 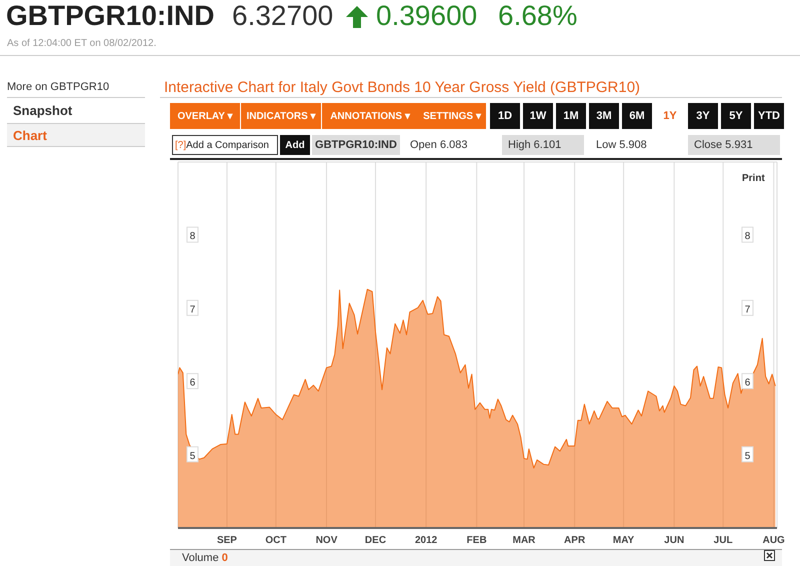 What do you see at coordinates (427, 15) in the screenshot?
I see `text: 0.39600` at bounding box center [427, 15].